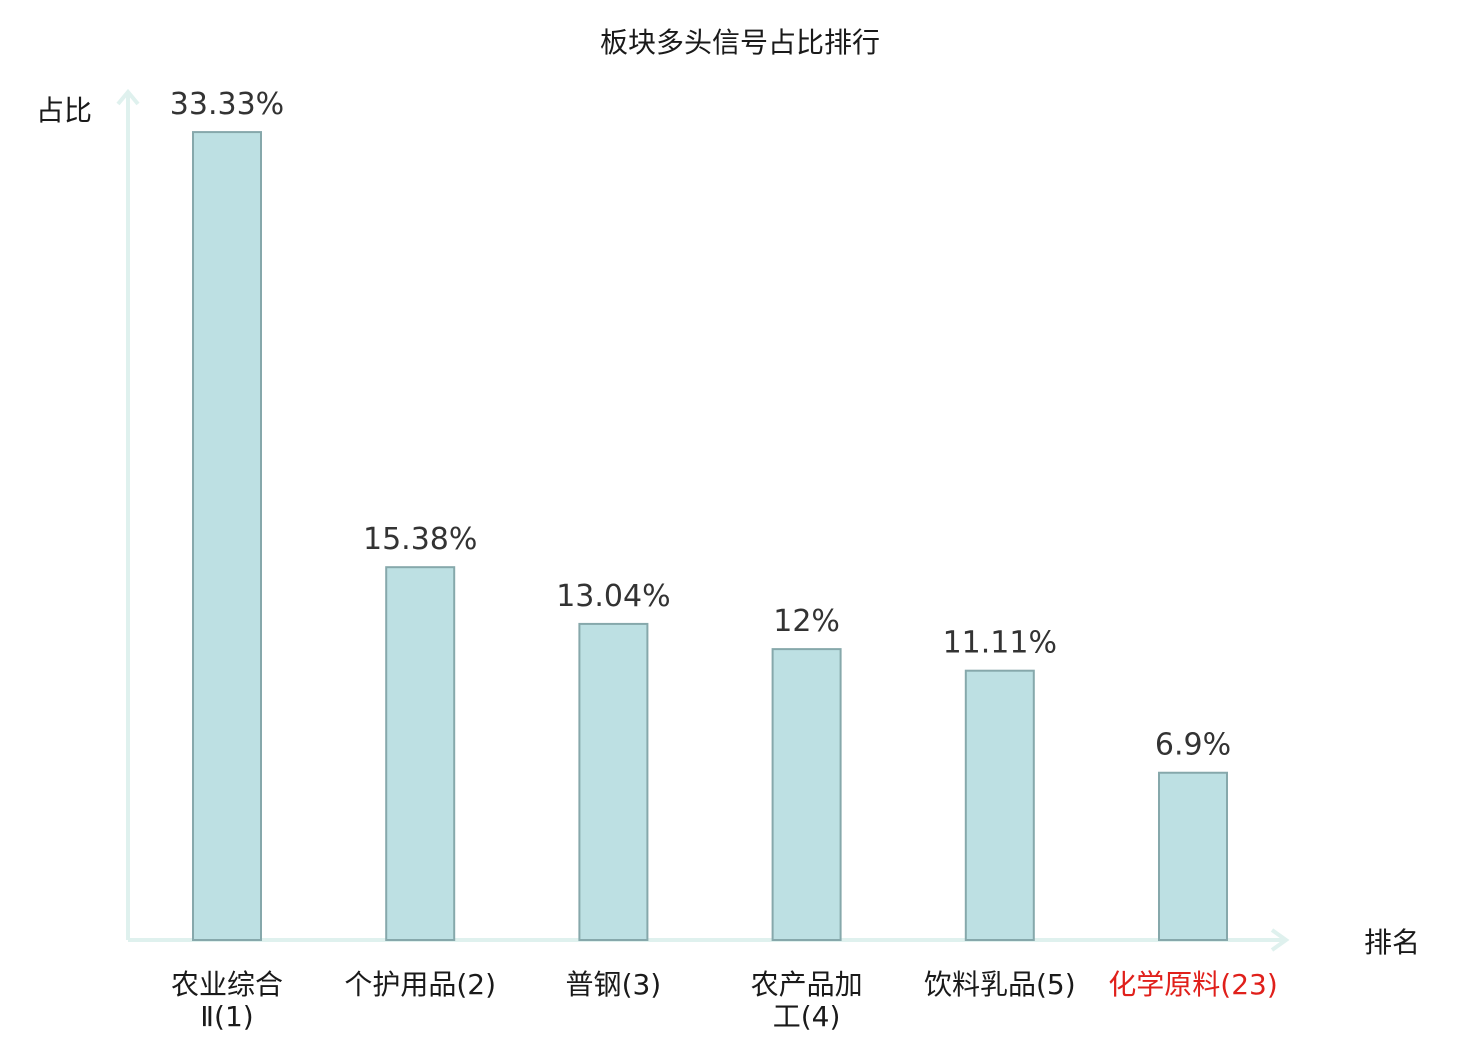 The width and height of the screenshot is (1480, 1040). What do you see at coordinates (1248, 984) in the screenshot?
I see `category-rank-6: (23)` at bounding box center [1248, 984].